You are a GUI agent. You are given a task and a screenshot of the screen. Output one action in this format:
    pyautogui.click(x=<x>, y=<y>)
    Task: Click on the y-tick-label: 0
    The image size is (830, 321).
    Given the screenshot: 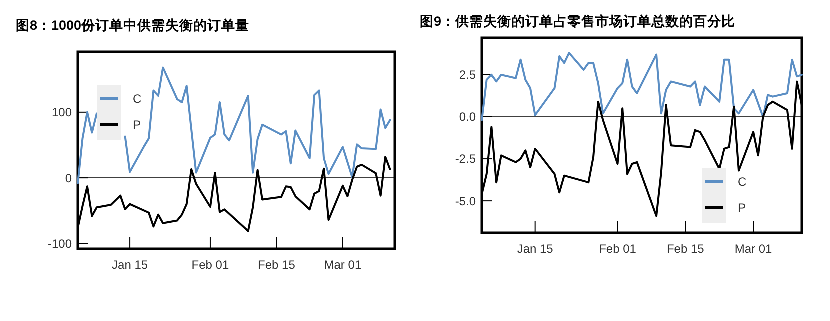 What is the action you would take?
    pyautogui.click(x=68, y=178)
    